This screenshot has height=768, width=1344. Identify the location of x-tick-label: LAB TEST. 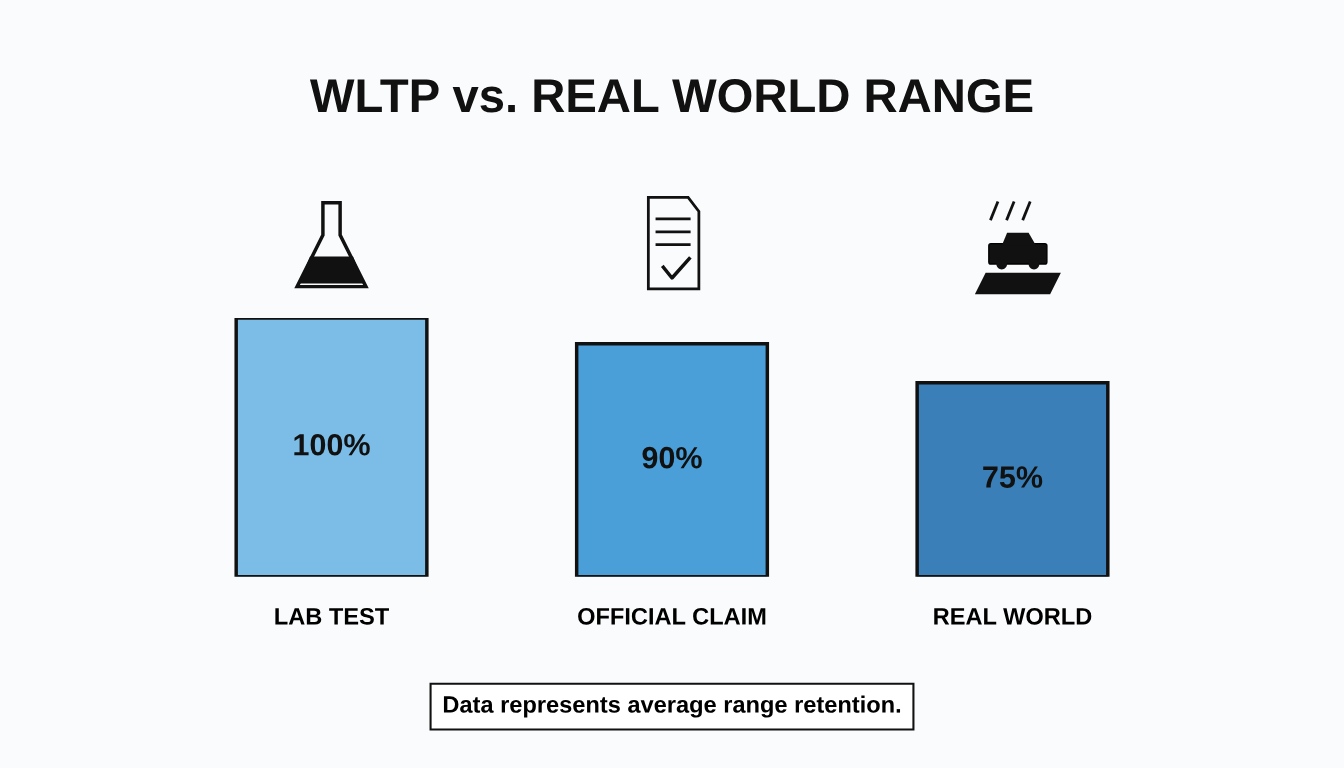
(332, 616).